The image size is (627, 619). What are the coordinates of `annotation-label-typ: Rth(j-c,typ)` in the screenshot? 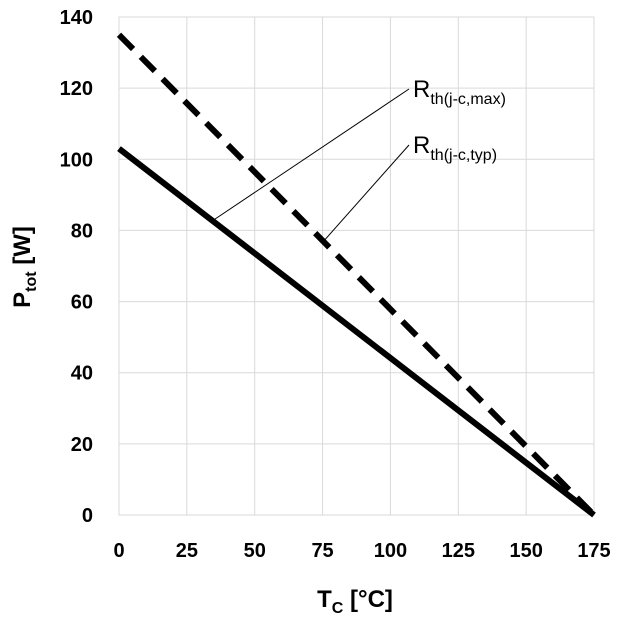 It's located at (455, 148).